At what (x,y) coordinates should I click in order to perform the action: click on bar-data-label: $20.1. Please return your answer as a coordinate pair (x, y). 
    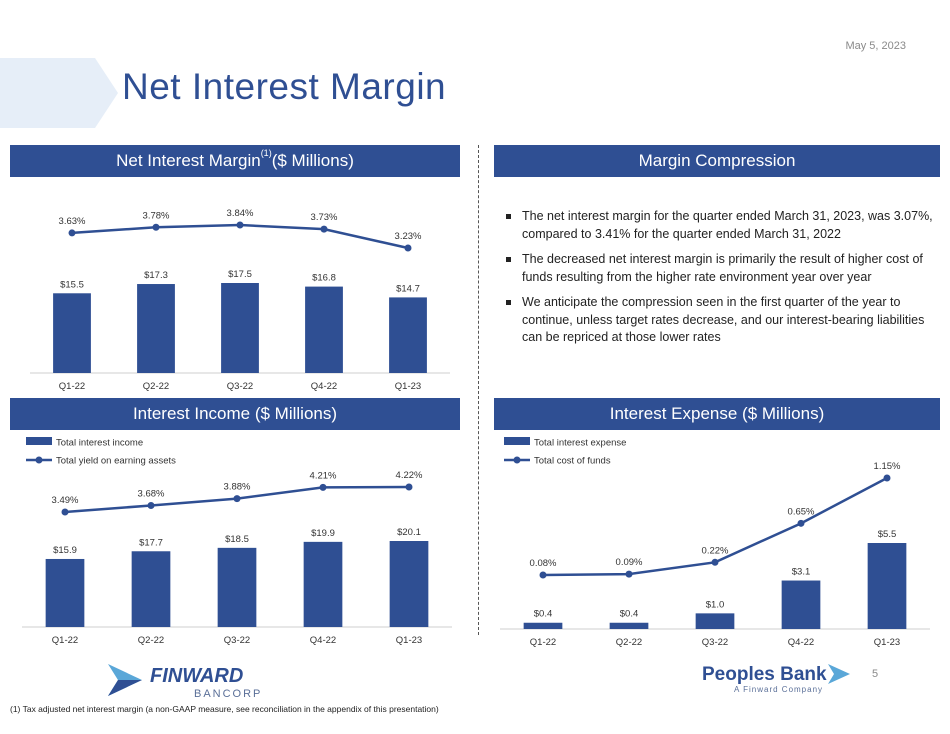
    Looking at the image, I should click on (409, 532).